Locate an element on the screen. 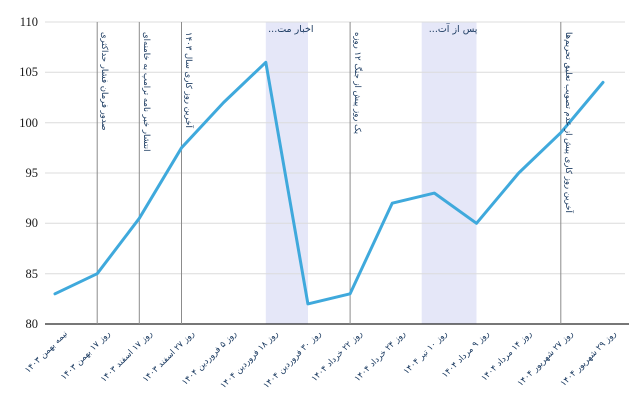  y-tick-label: 85 is located at coordinates (32, 273).